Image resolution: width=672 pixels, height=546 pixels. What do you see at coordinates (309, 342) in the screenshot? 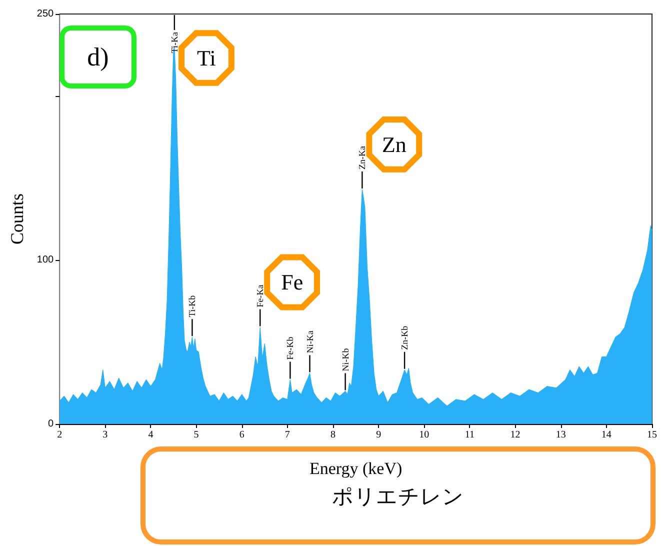
I see `annotation: Ni-Ka` at bounding box center [309, 342].